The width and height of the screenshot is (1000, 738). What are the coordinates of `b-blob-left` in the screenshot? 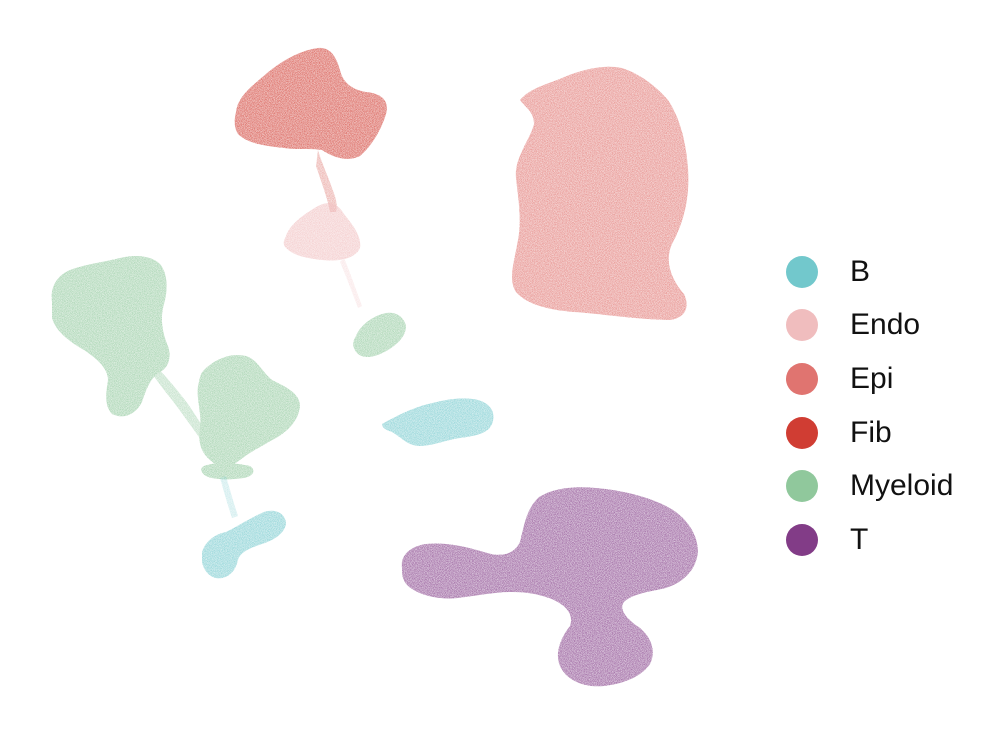 It's located at (244, 544).